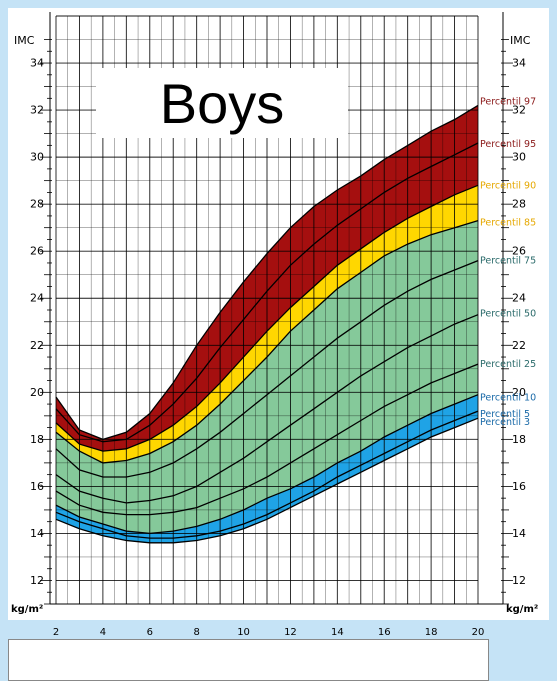 This screenshot has width=557, height=681. What do you see at coordinates (519, 439) in the screenshot?
I see `y-tick-label-right: 18` at bounding box center [519, 439].